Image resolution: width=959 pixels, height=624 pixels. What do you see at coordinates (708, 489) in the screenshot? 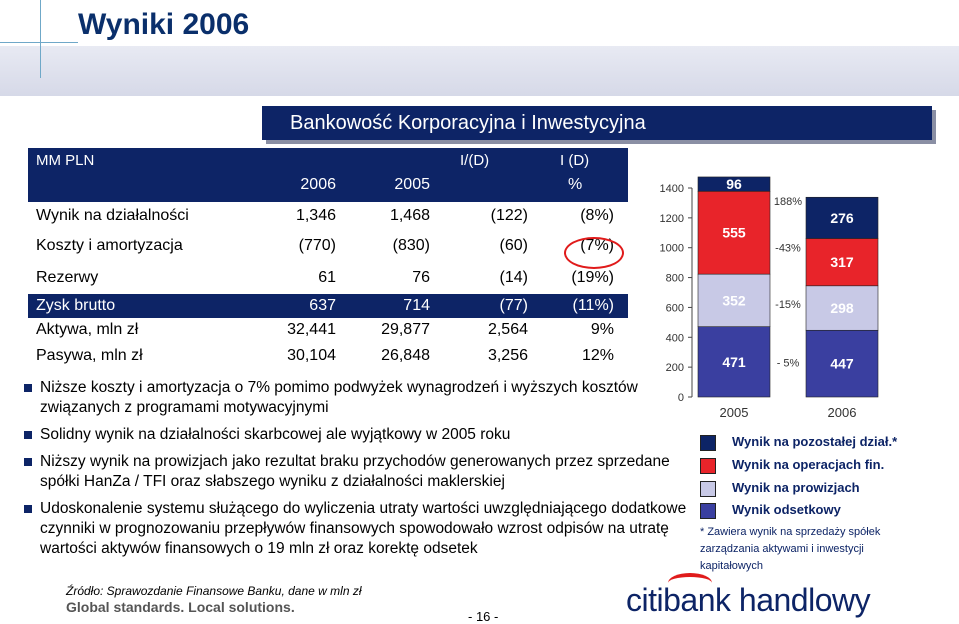
I see `legend-swatch-fees` at bounding box center [708, 489].